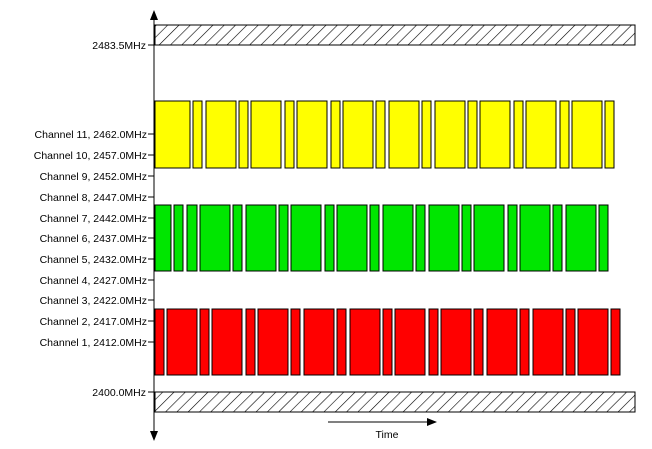 This screenshot has width=652, height=449. Describe the element at coordinates (151, 238) in the screenshot. I see `channel-ticks` at that location.